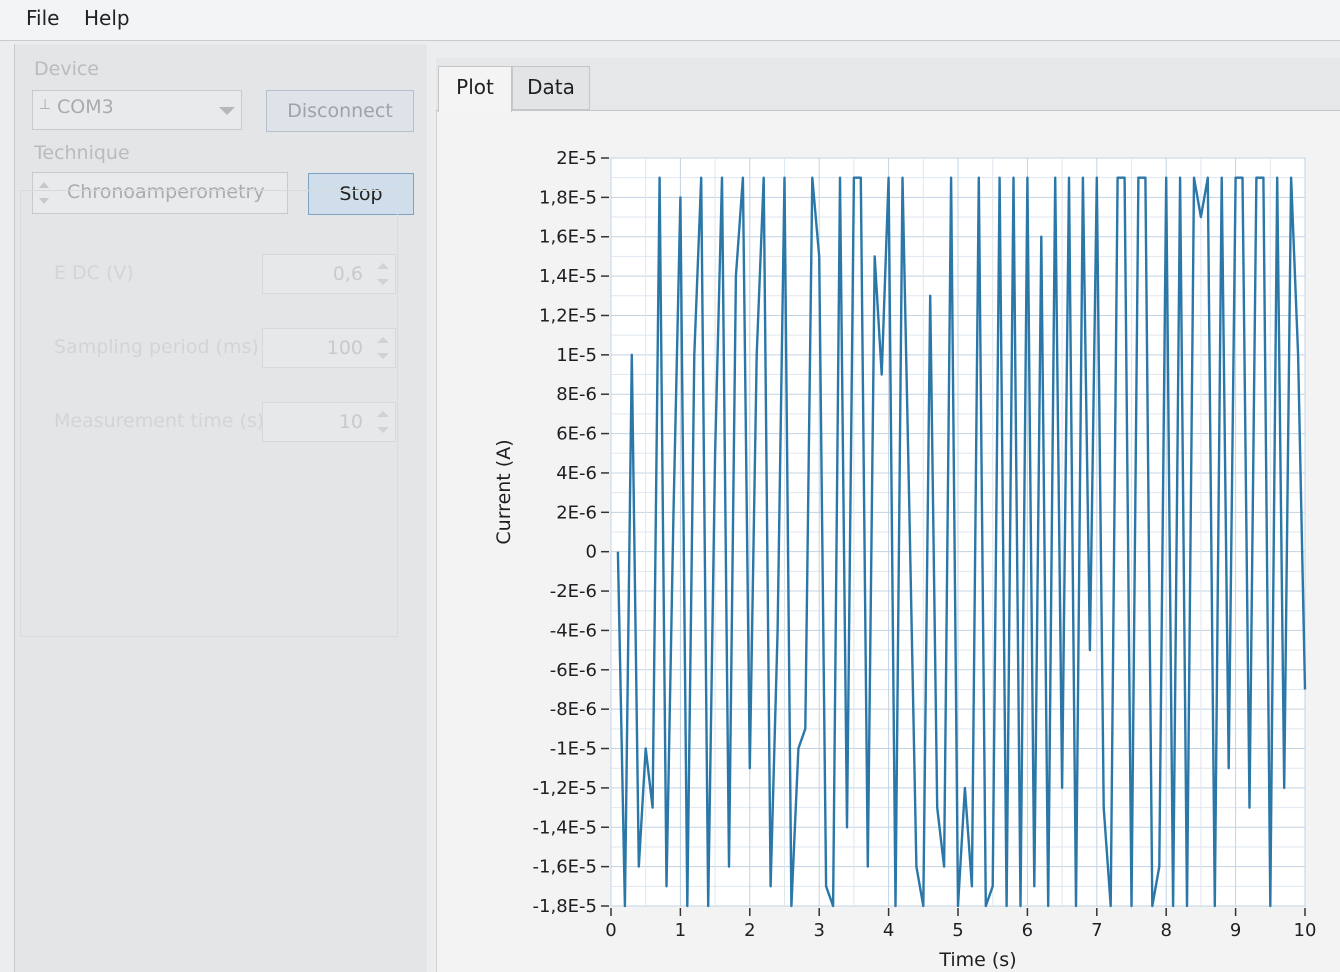  Describe the element at coordinates (573, 749) in the screenshot. I see `y-tick-label: -1E-5` at that location.